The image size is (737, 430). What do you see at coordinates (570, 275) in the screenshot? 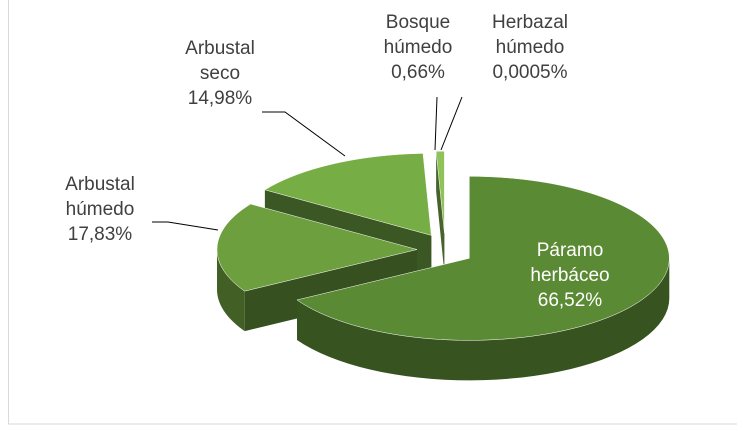
I see `slice-label: Páramo herbáceo 66,52%` at bounding box center [570, 275].